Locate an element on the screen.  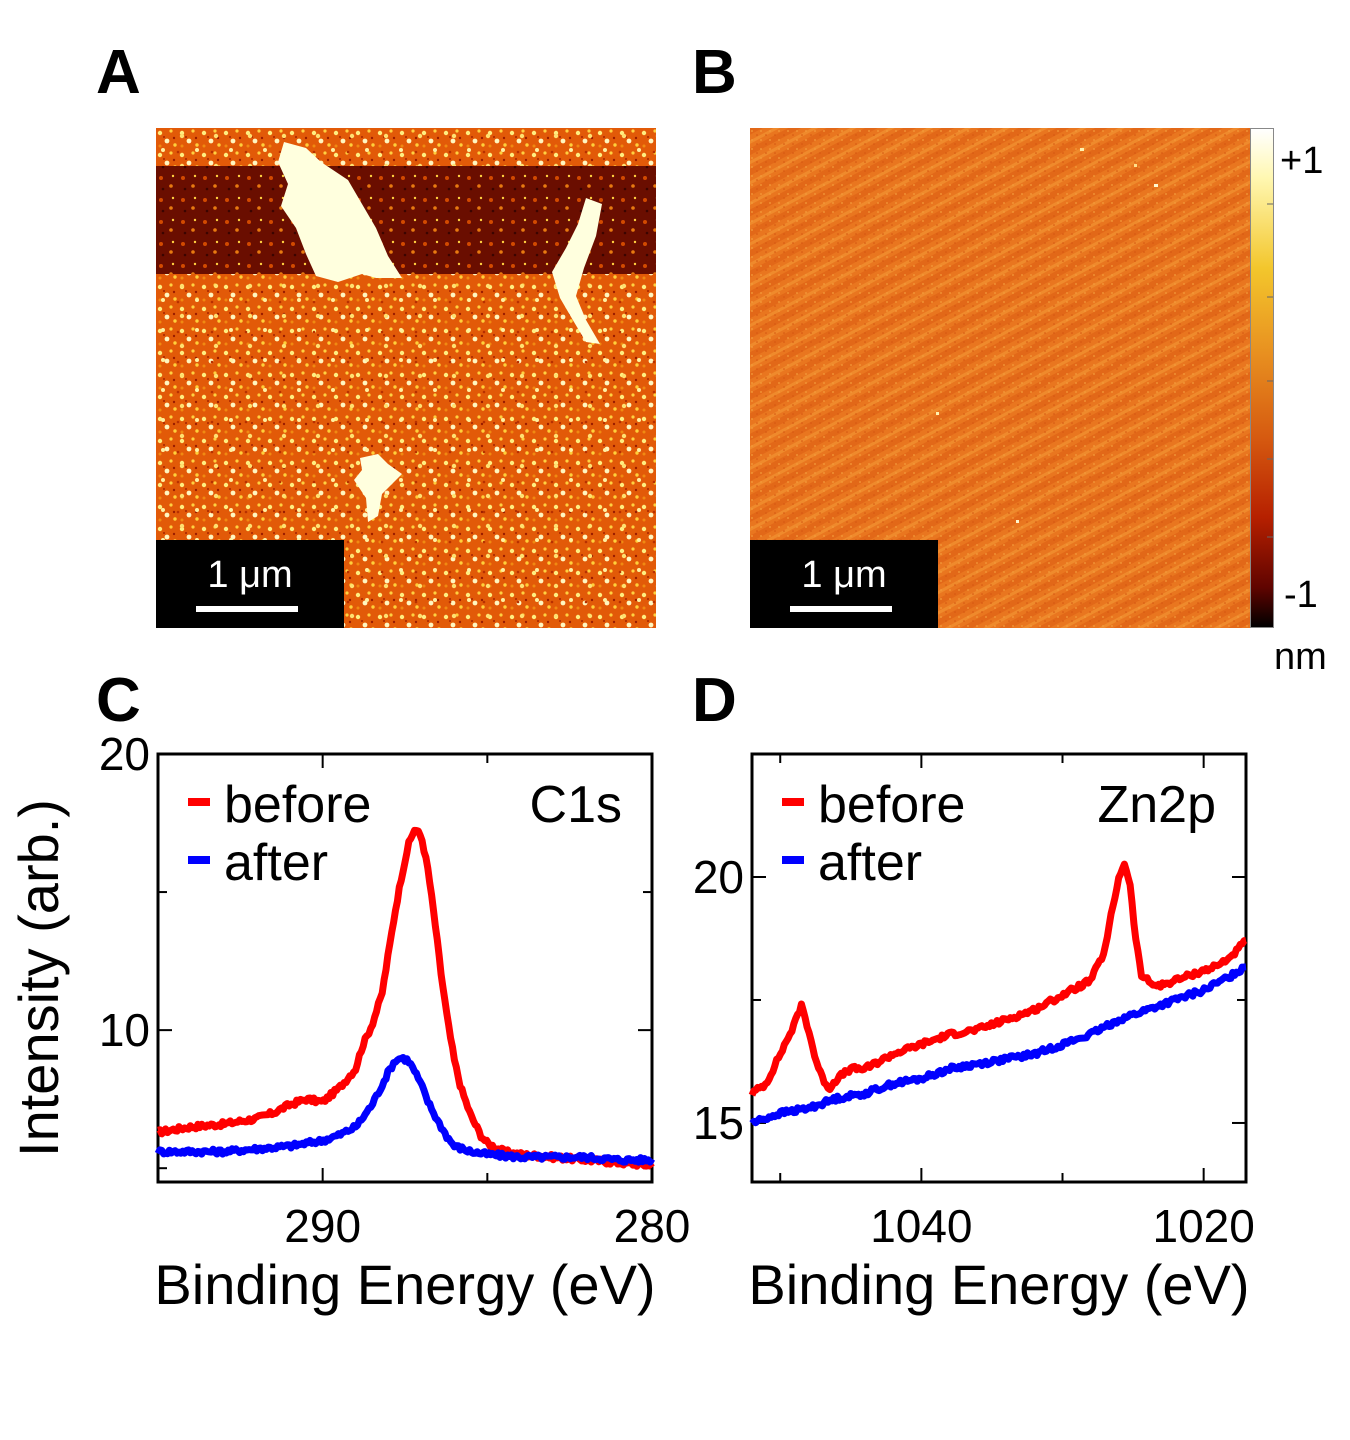
chart-c-xtick-label: 290 is located at coordinates (322, 1226).